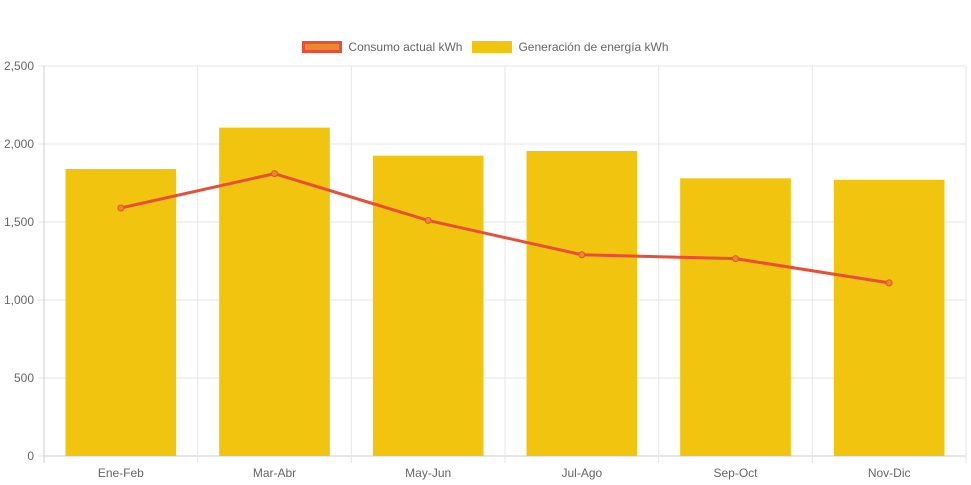  Describe the element at coordinates (735, 473) in the screenshot. I see `x-tick-label: Sep-Oct` at that location.